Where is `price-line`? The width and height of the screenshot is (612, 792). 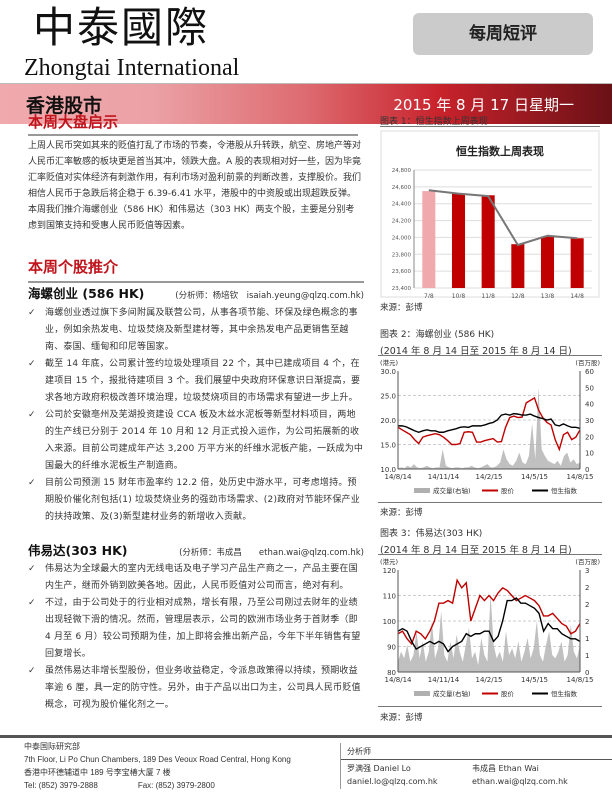 price-line is located at coordinates (489, 612).